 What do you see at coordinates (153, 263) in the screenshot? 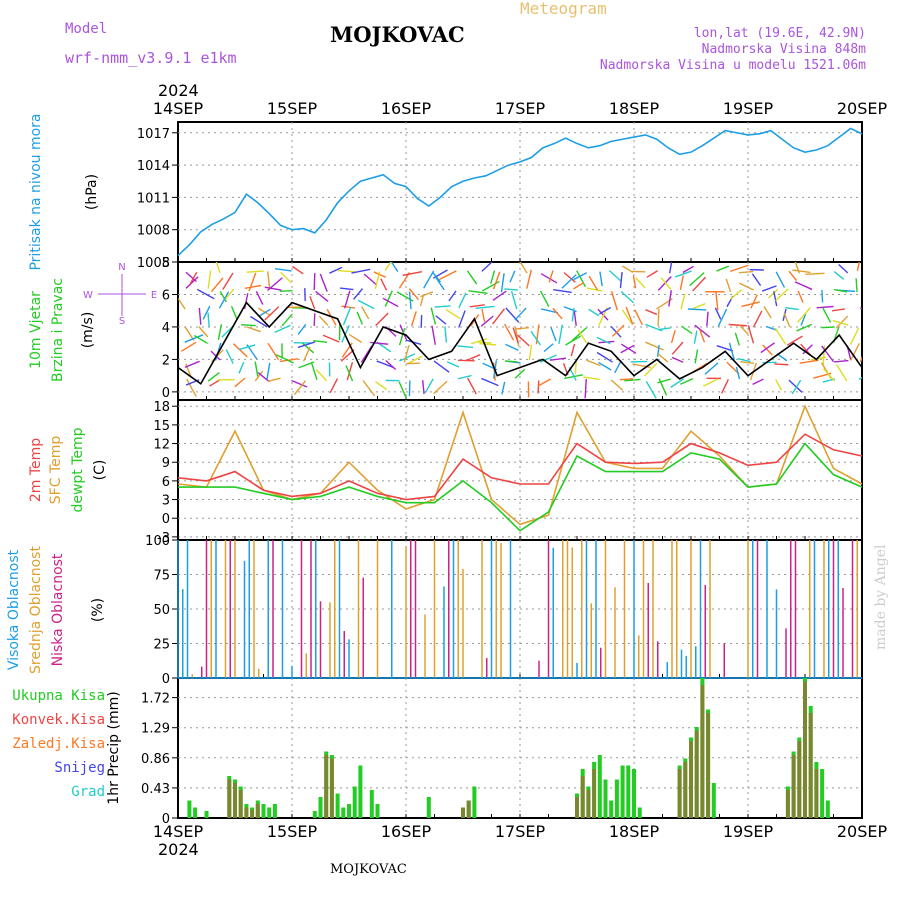
I see `y-tick-label: 1005` at bounding box center [153, 263].